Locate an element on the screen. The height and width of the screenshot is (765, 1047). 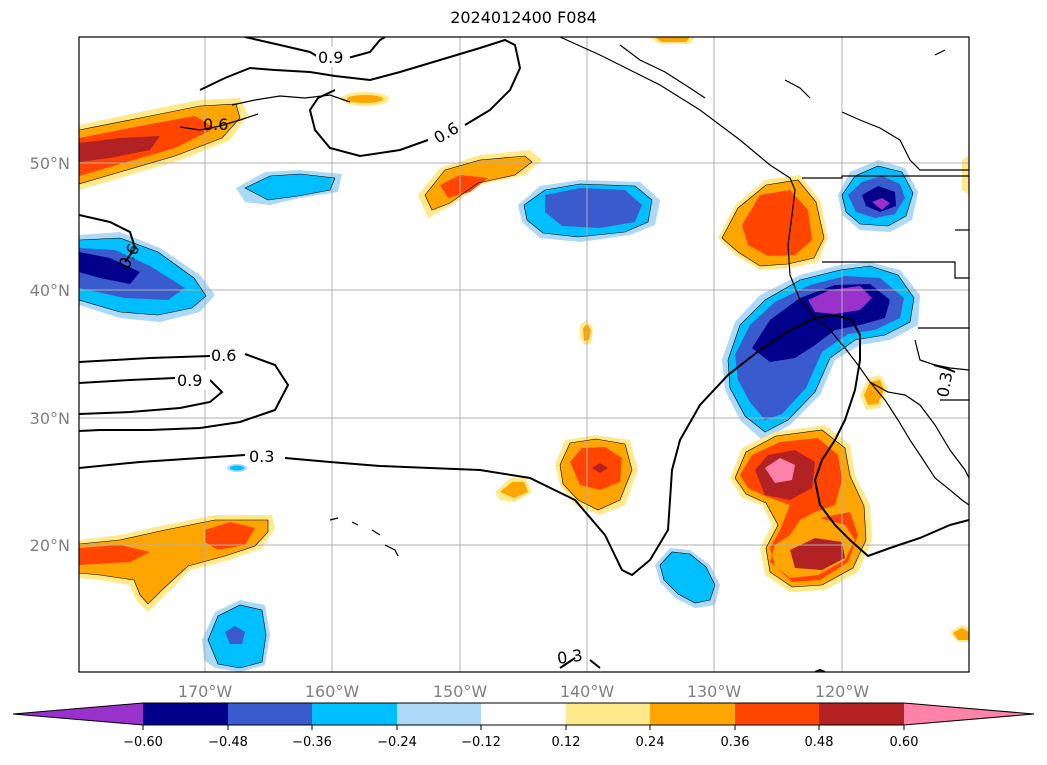
map-title: 2024012400 F084 is located at coordinates (523, 17).